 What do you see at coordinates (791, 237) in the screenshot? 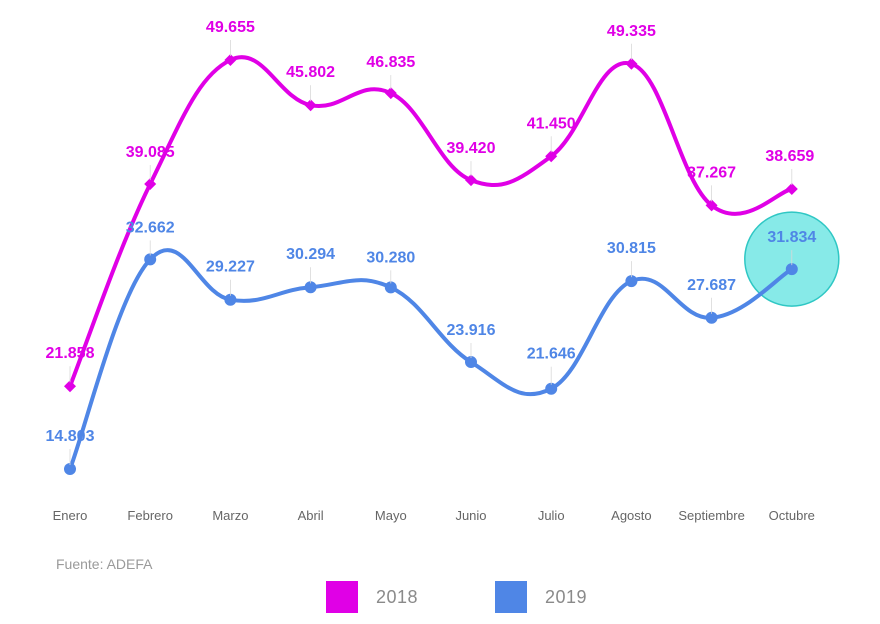
I see `data-label-2019-octubre: 31.834` at bounding box center [791, 237].